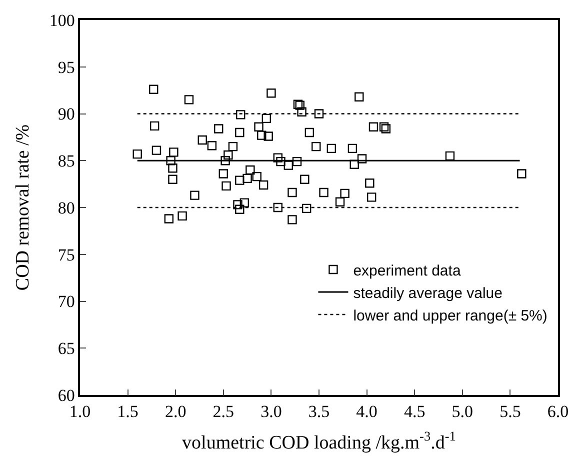 This screenshot has height=475, width=580. What do you see at coordinates (510, 412) in the screenshot?
I see `x-tick-label: 5.5` at bounding box center [510, 412].